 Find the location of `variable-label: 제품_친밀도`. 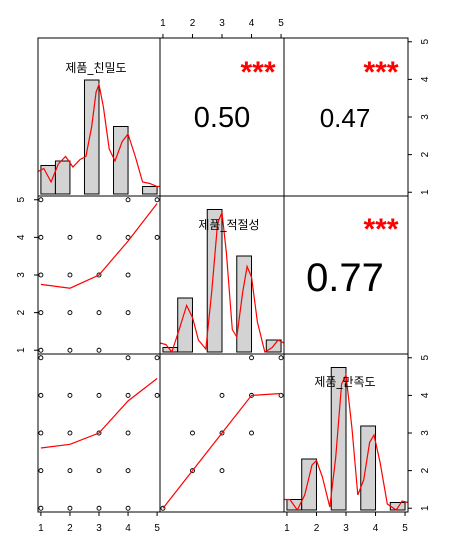

variable-label: 제품_친밀도 is located at coordinates (95, 68).